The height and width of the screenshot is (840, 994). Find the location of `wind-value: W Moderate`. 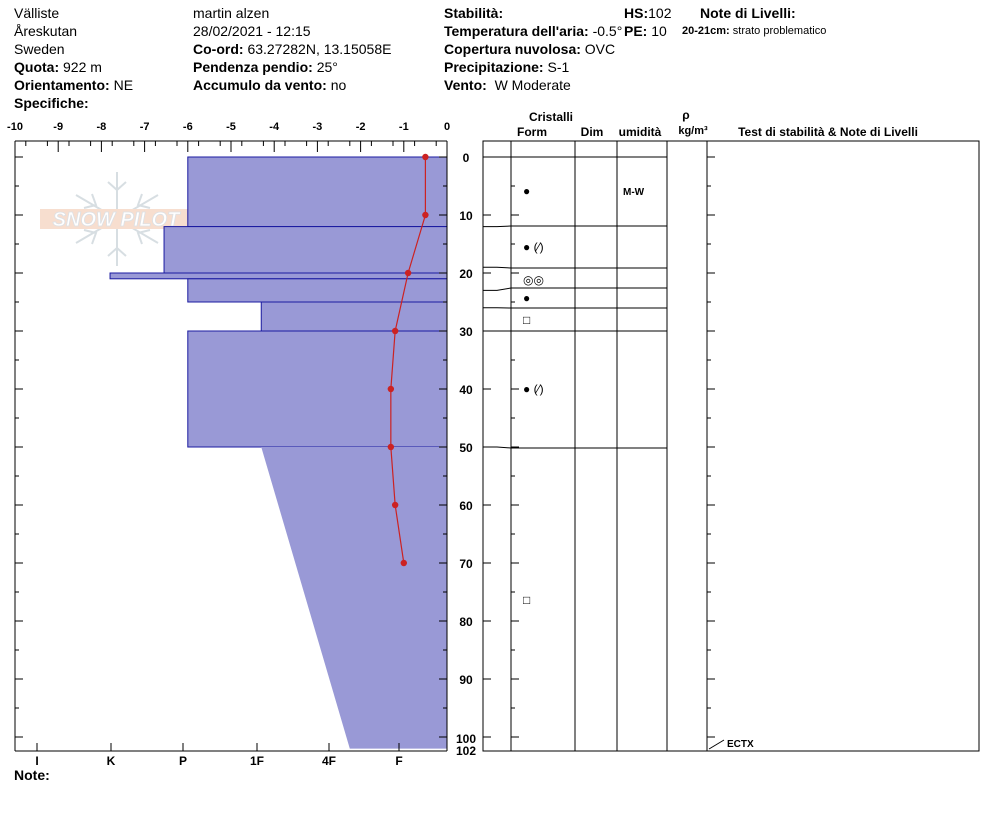

wind-value: W Moderate is located at coordinates (532, 85).